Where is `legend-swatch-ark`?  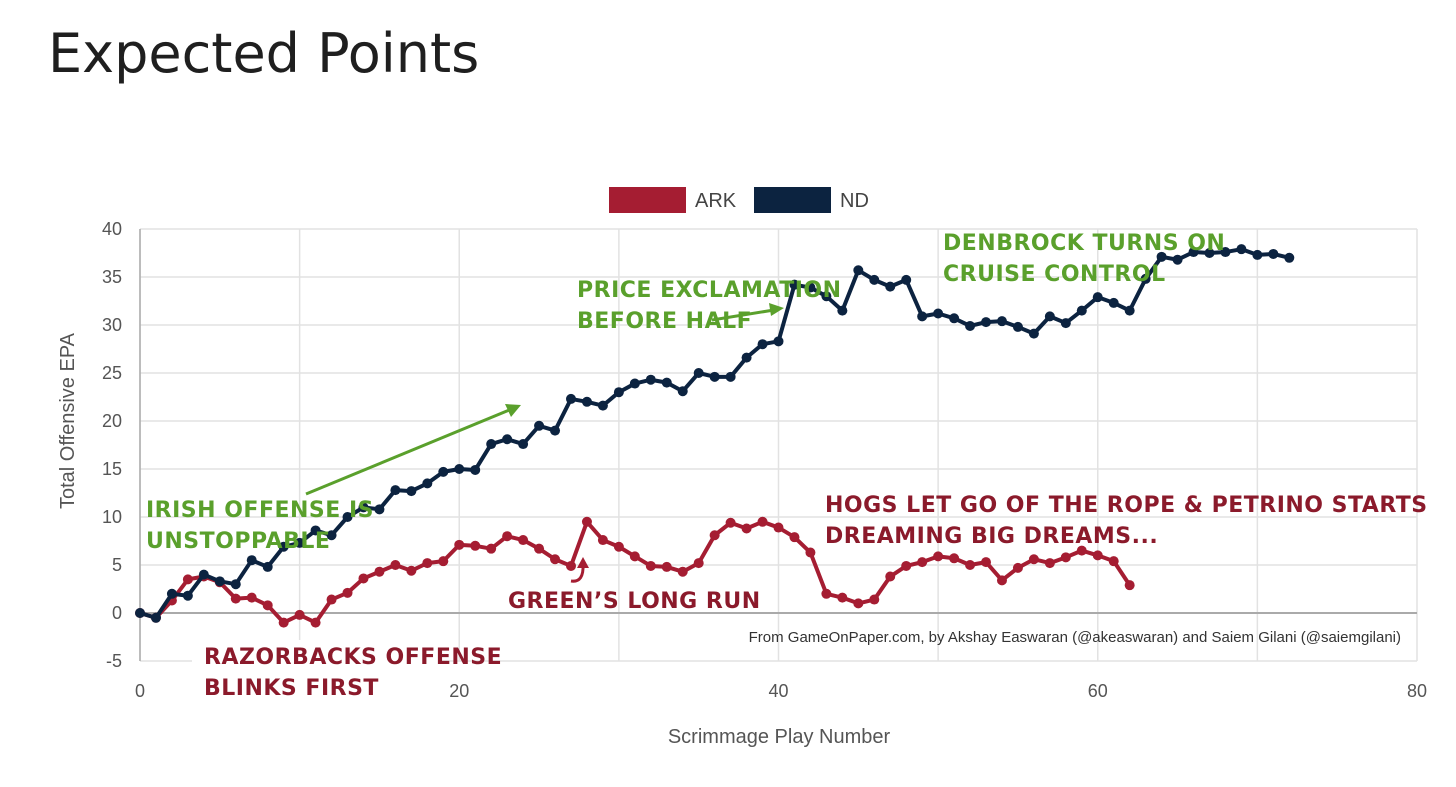 legend-swatch-ark is located at coordinates (647, 200).